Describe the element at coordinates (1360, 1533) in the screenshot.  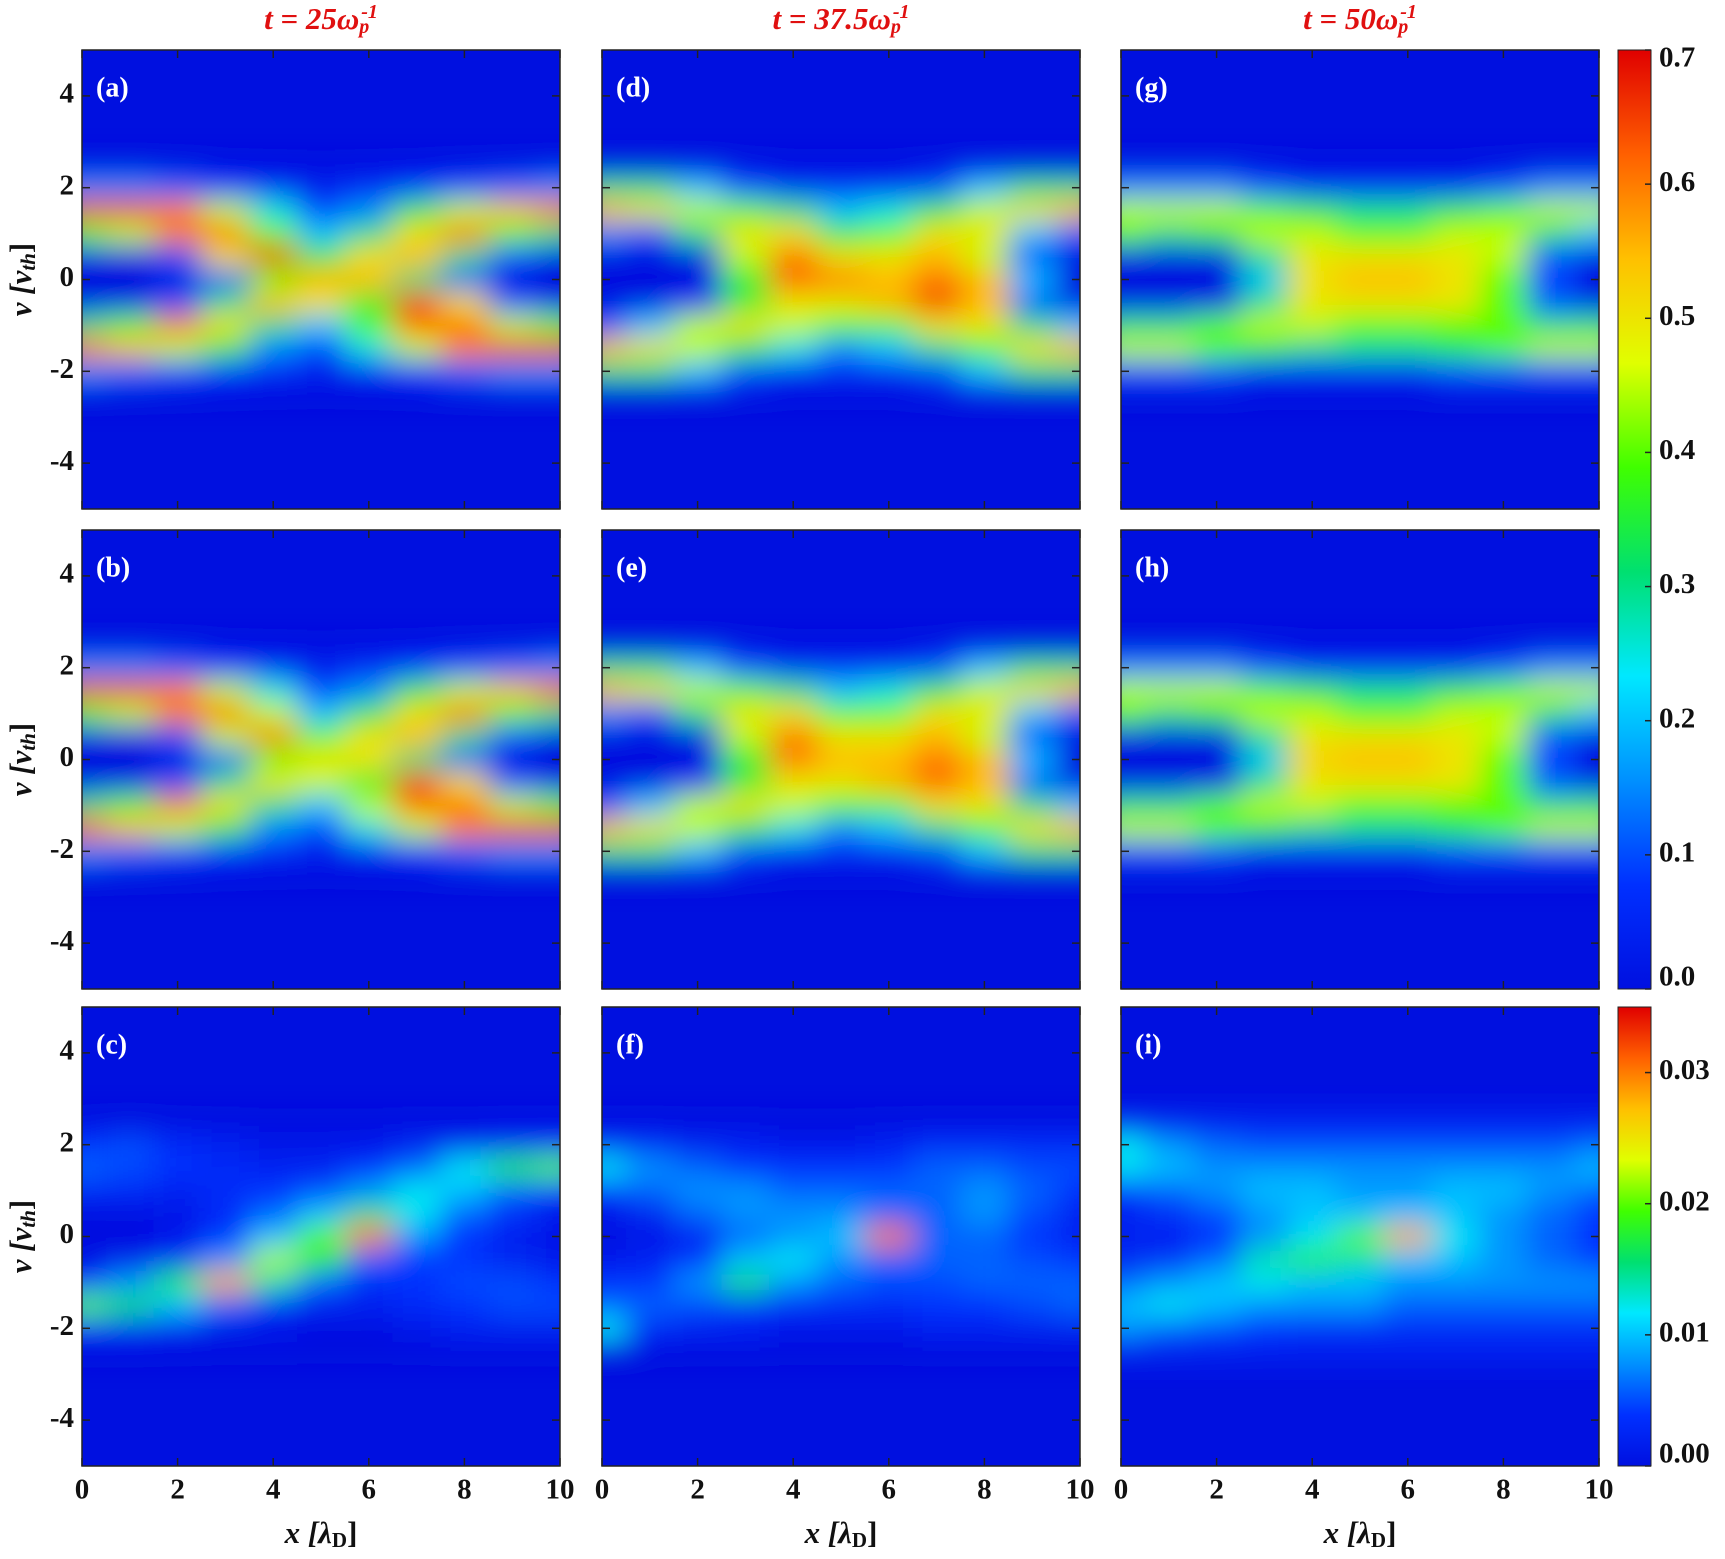
I see `x-axis-label: x [λD]` at that location.